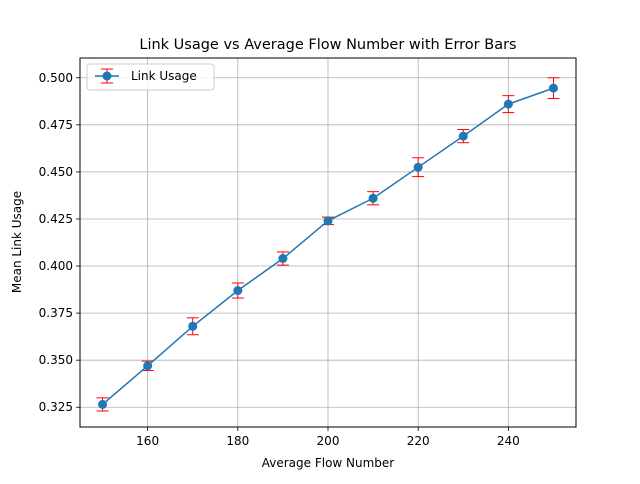 The width and height of the screenshot is (640, 484). Describe the element at coordinates (17, 242) in the screenshot. I see `y-axis-label: Mean Link Usage` at that location.